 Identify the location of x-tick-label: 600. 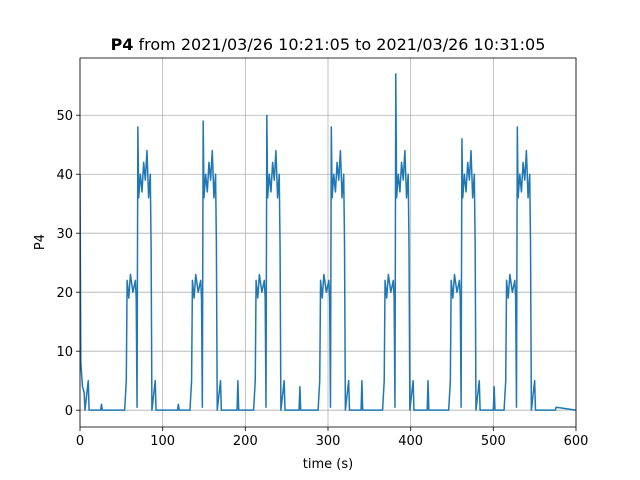
(576, 441).